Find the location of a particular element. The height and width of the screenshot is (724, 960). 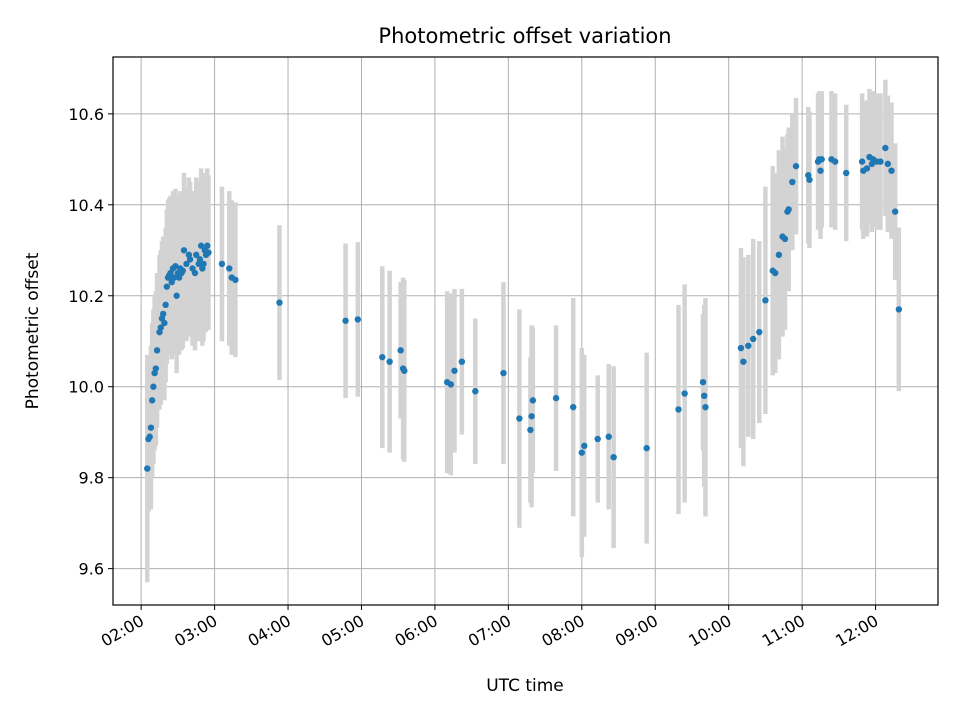

x-axis-title: UTC time is located at coordinates (525, 686).